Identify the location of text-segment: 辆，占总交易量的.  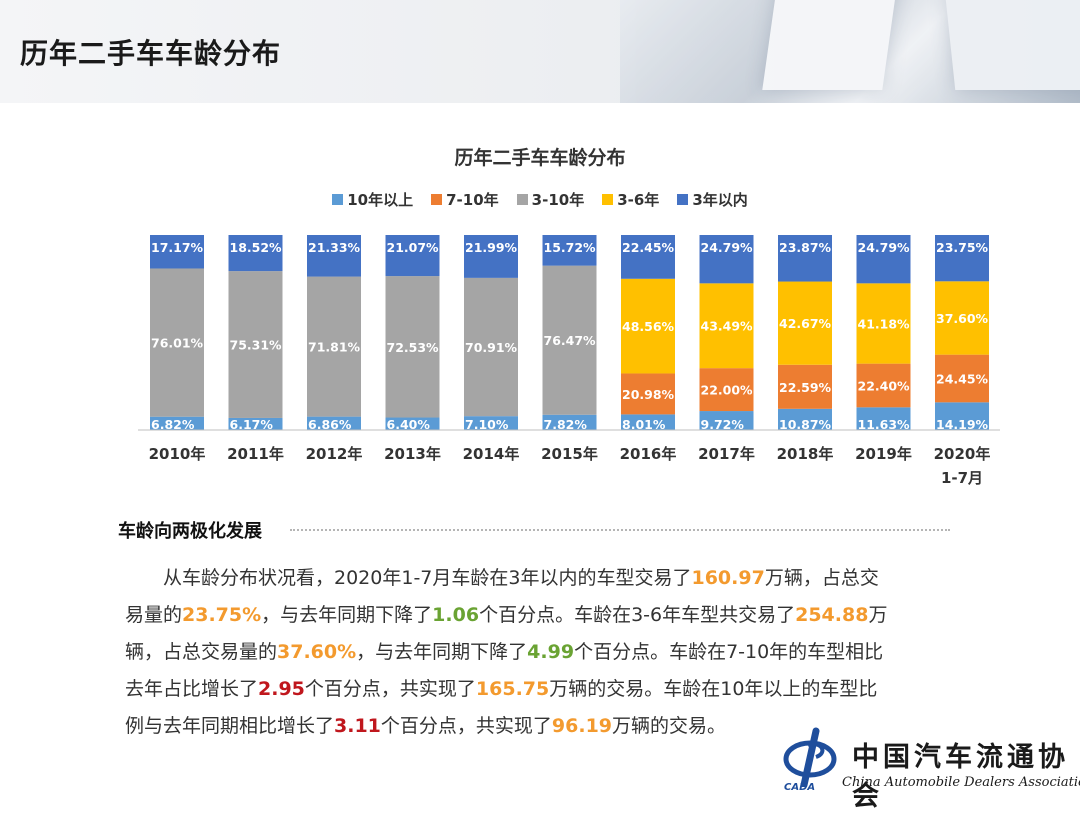
(201, 652).